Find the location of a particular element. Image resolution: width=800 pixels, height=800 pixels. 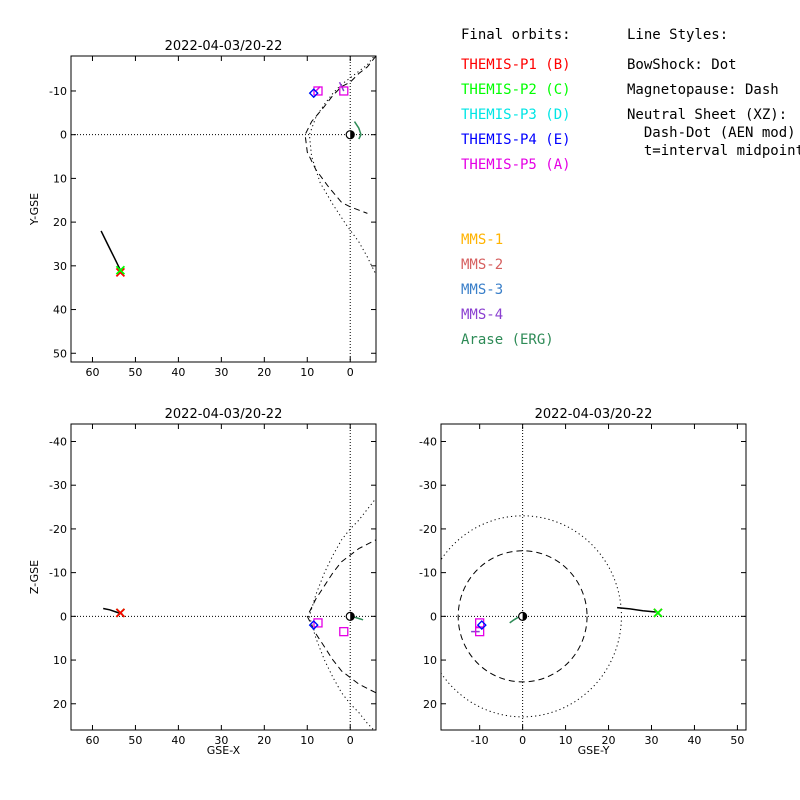

y-tick-label: 50 is located at coordinates (60, 353).